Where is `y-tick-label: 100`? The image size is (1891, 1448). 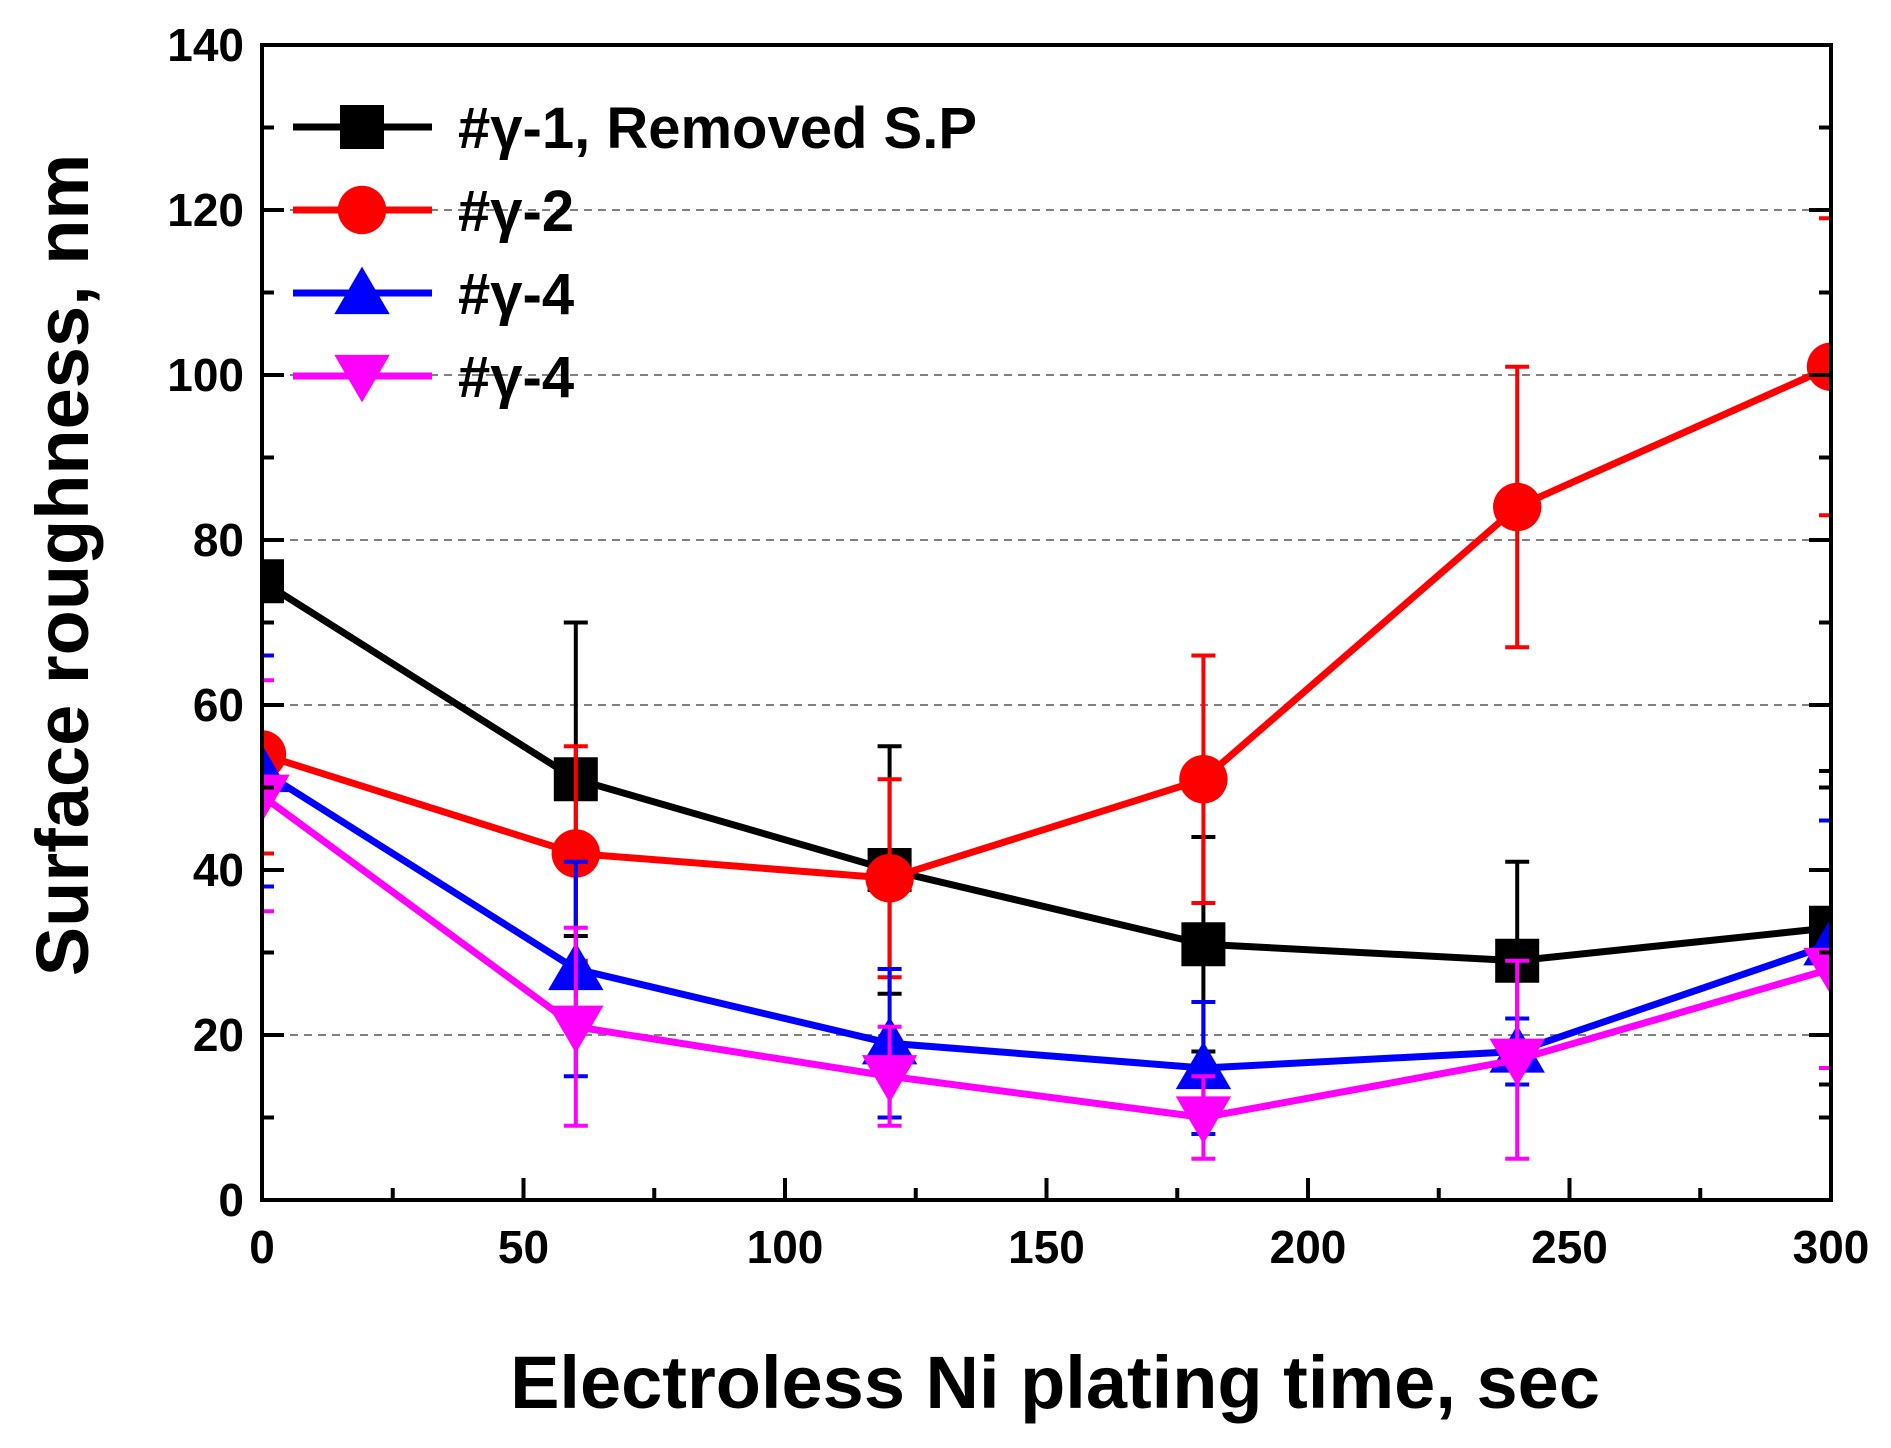 y-tick-label: 100 is located at coordinates (205, 375).